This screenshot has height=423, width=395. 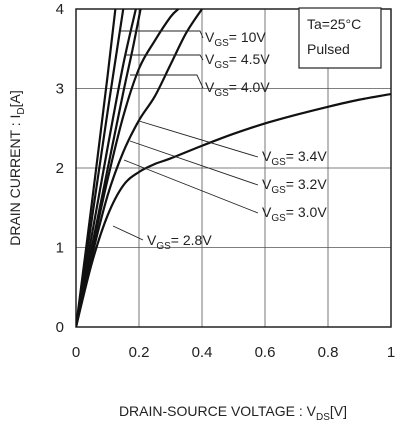 What do you see at coordinates (235, 39) in the screenshot?
I see `curve-label-vgs-10v: VGS= 10V` at bounding box center [235, 39].